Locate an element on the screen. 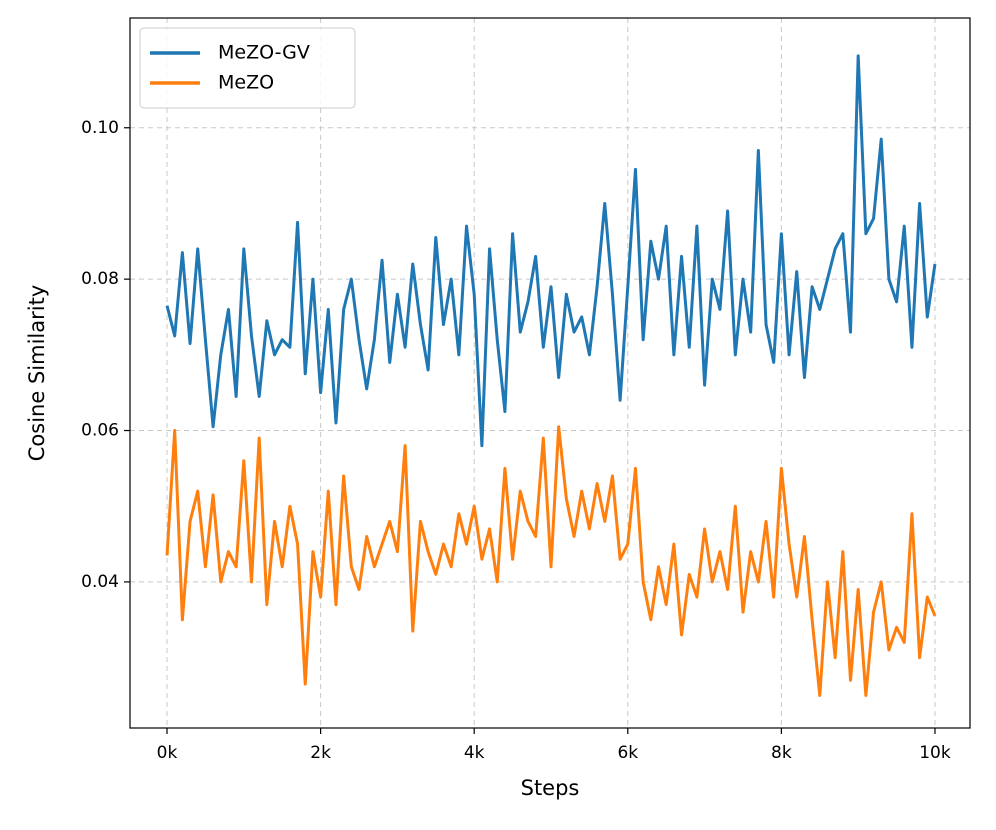  x-tick-label: 8k is located at coordinates (781, 753).